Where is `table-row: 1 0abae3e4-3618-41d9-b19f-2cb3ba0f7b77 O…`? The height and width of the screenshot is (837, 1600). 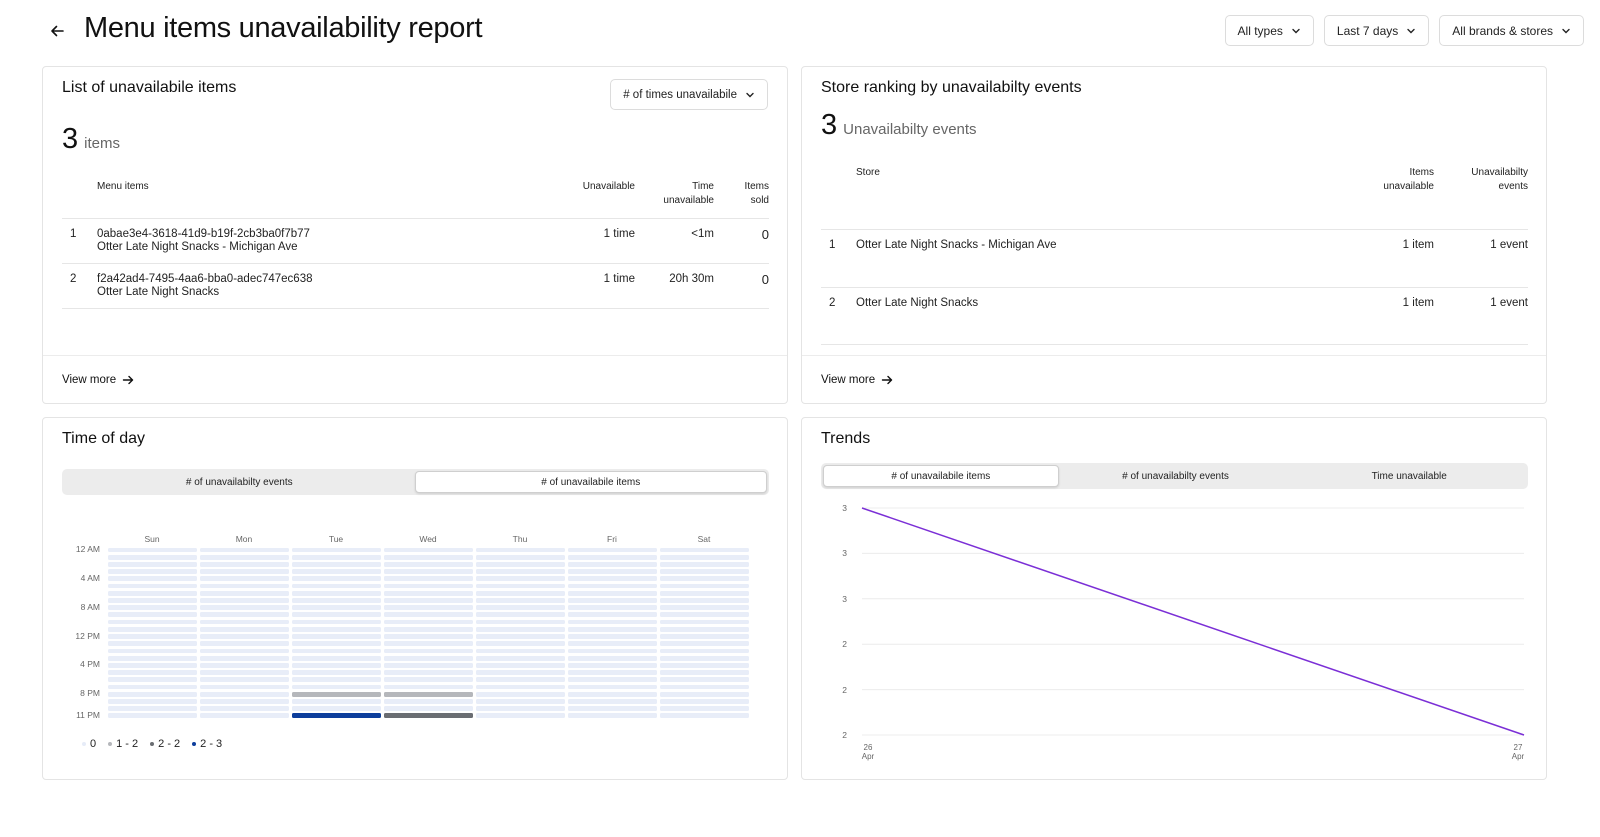
table-row: 1 0abae3e4-3618-41d9-b19f-2cb3ba0f7b77 O… is located at coordinates (415, 240).